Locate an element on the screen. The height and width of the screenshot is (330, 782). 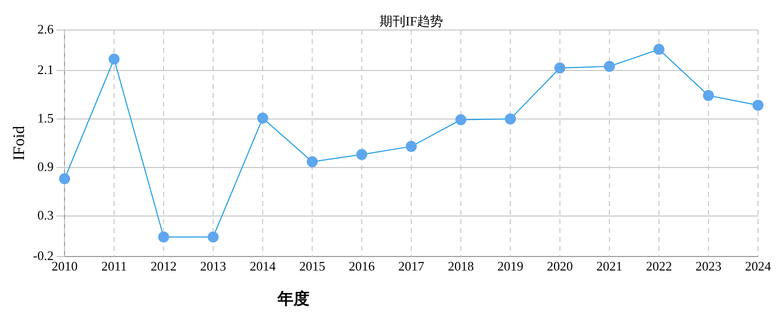
y-tick-label: 2.1 is located at coordinates (45, 69).